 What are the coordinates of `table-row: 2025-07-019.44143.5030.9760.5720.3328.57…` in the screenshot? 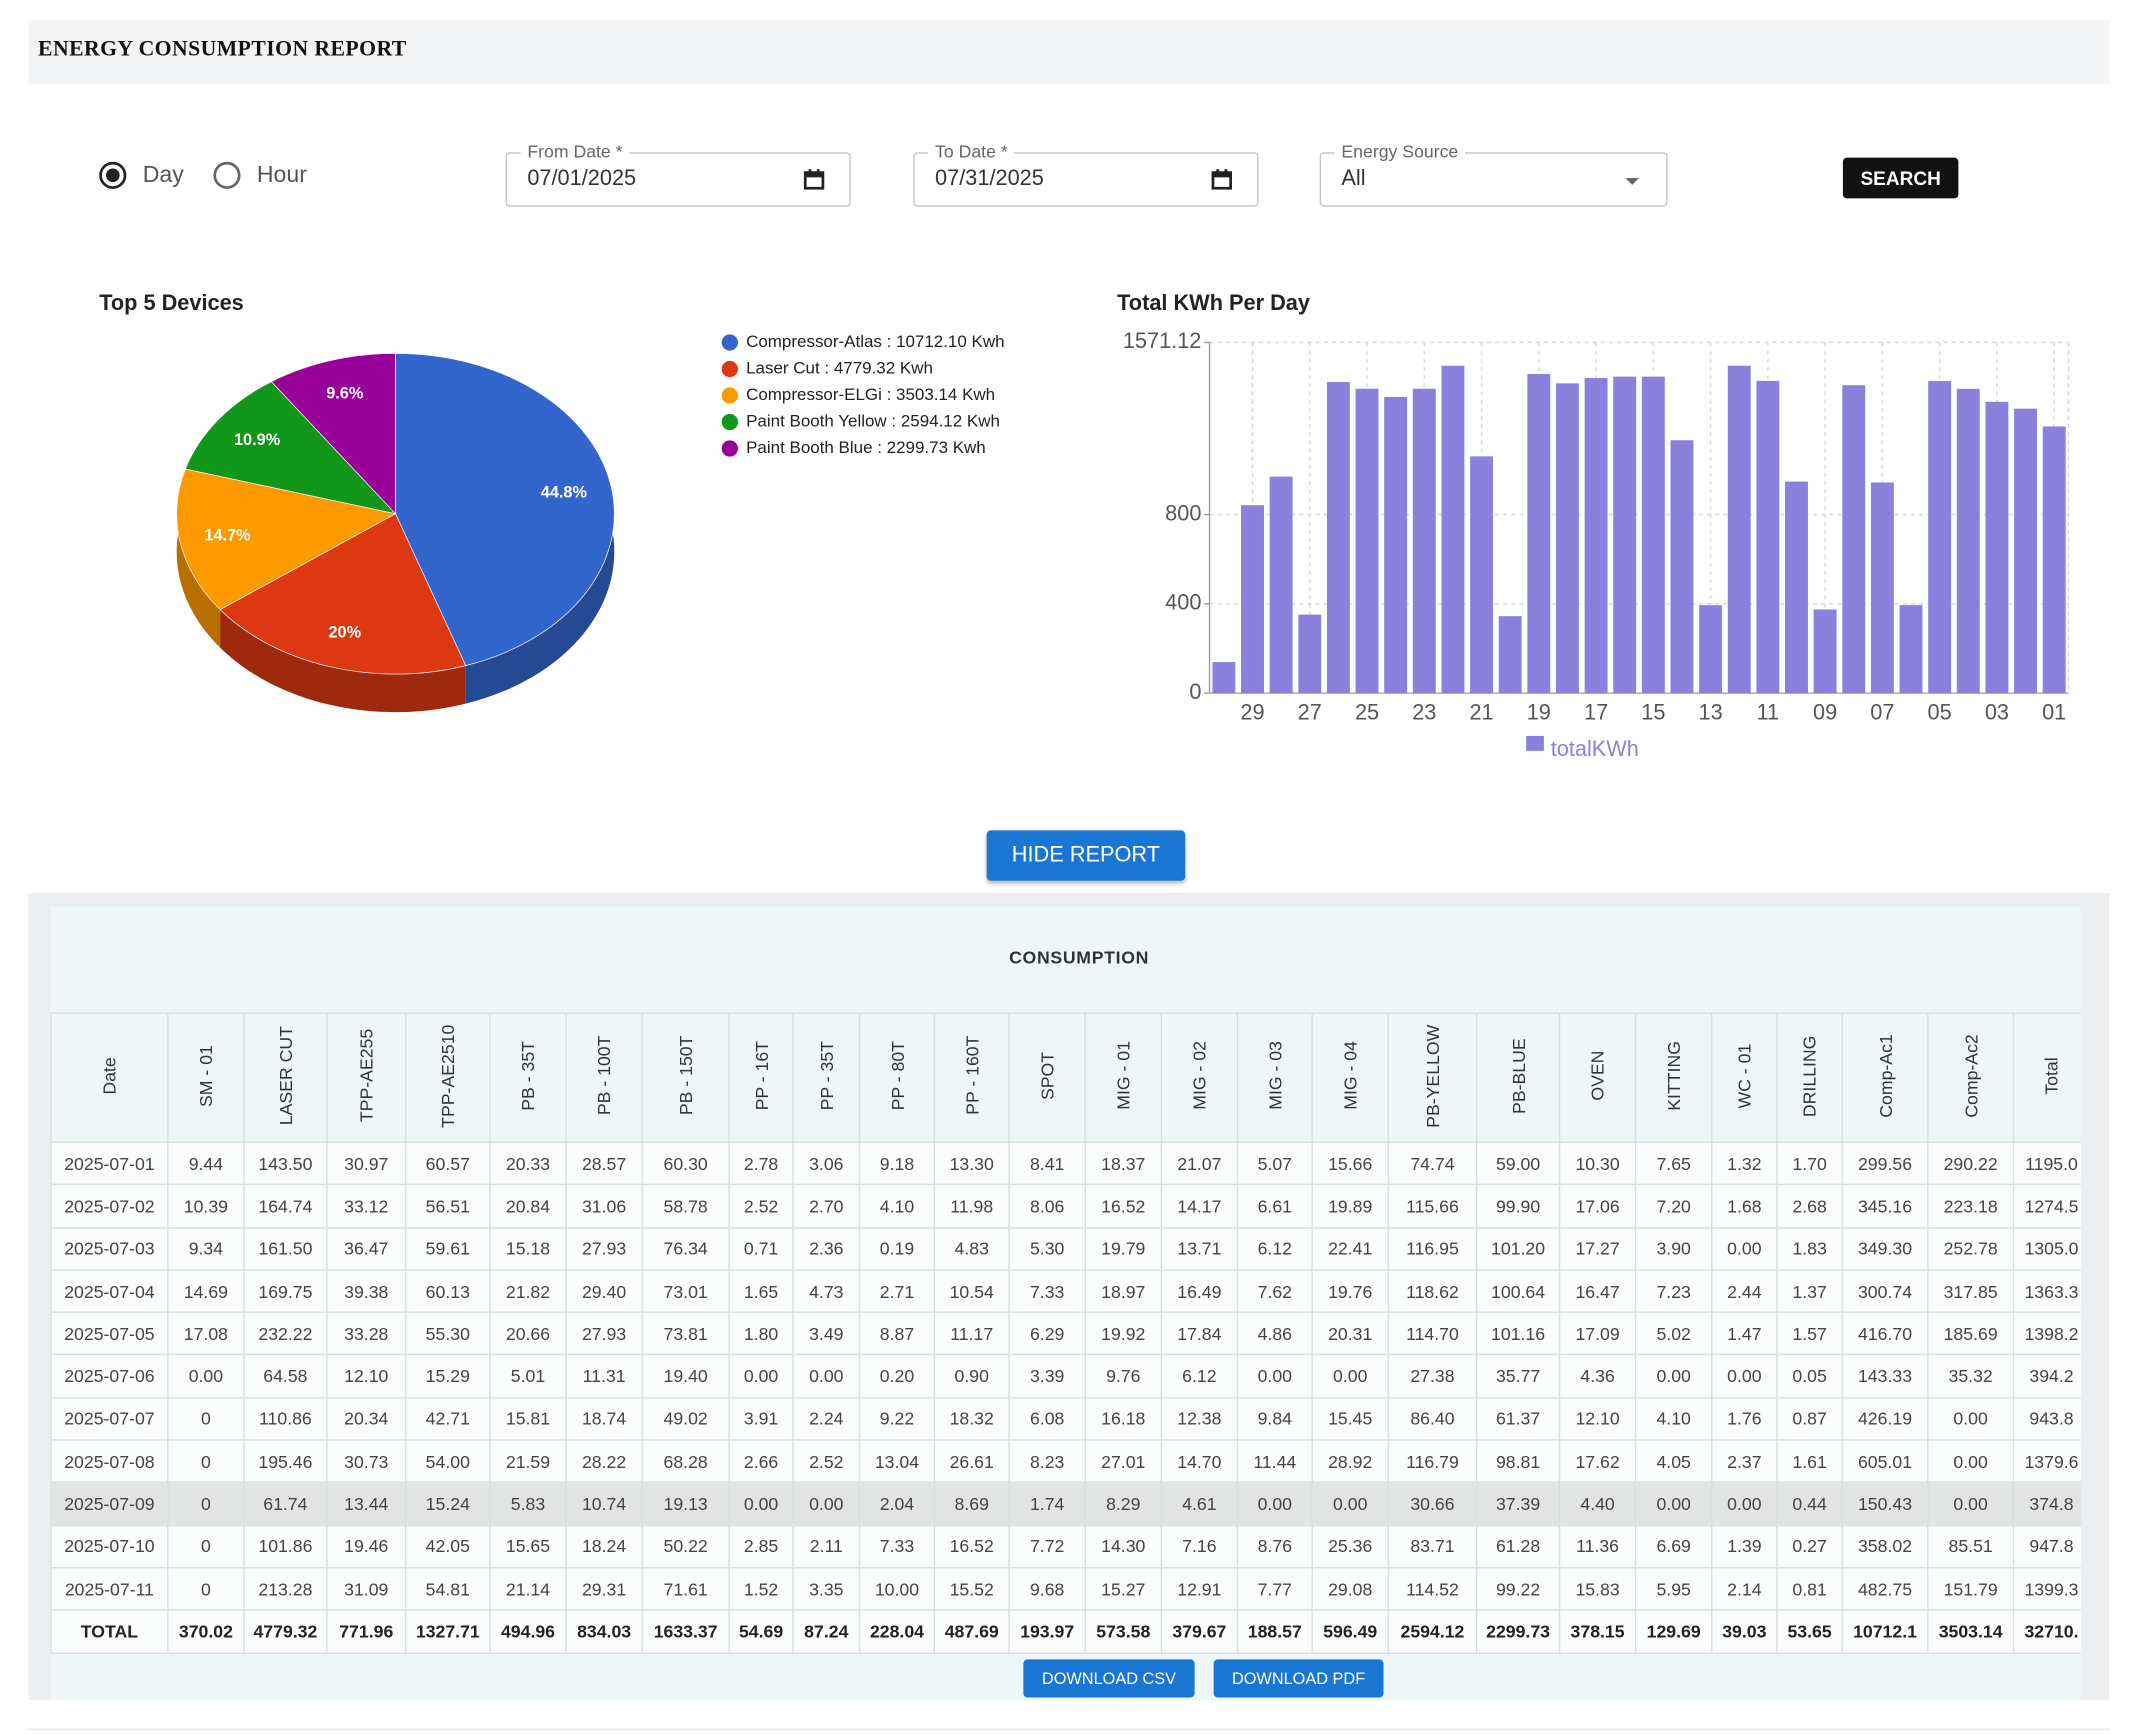 It's located at (1066, 1163).